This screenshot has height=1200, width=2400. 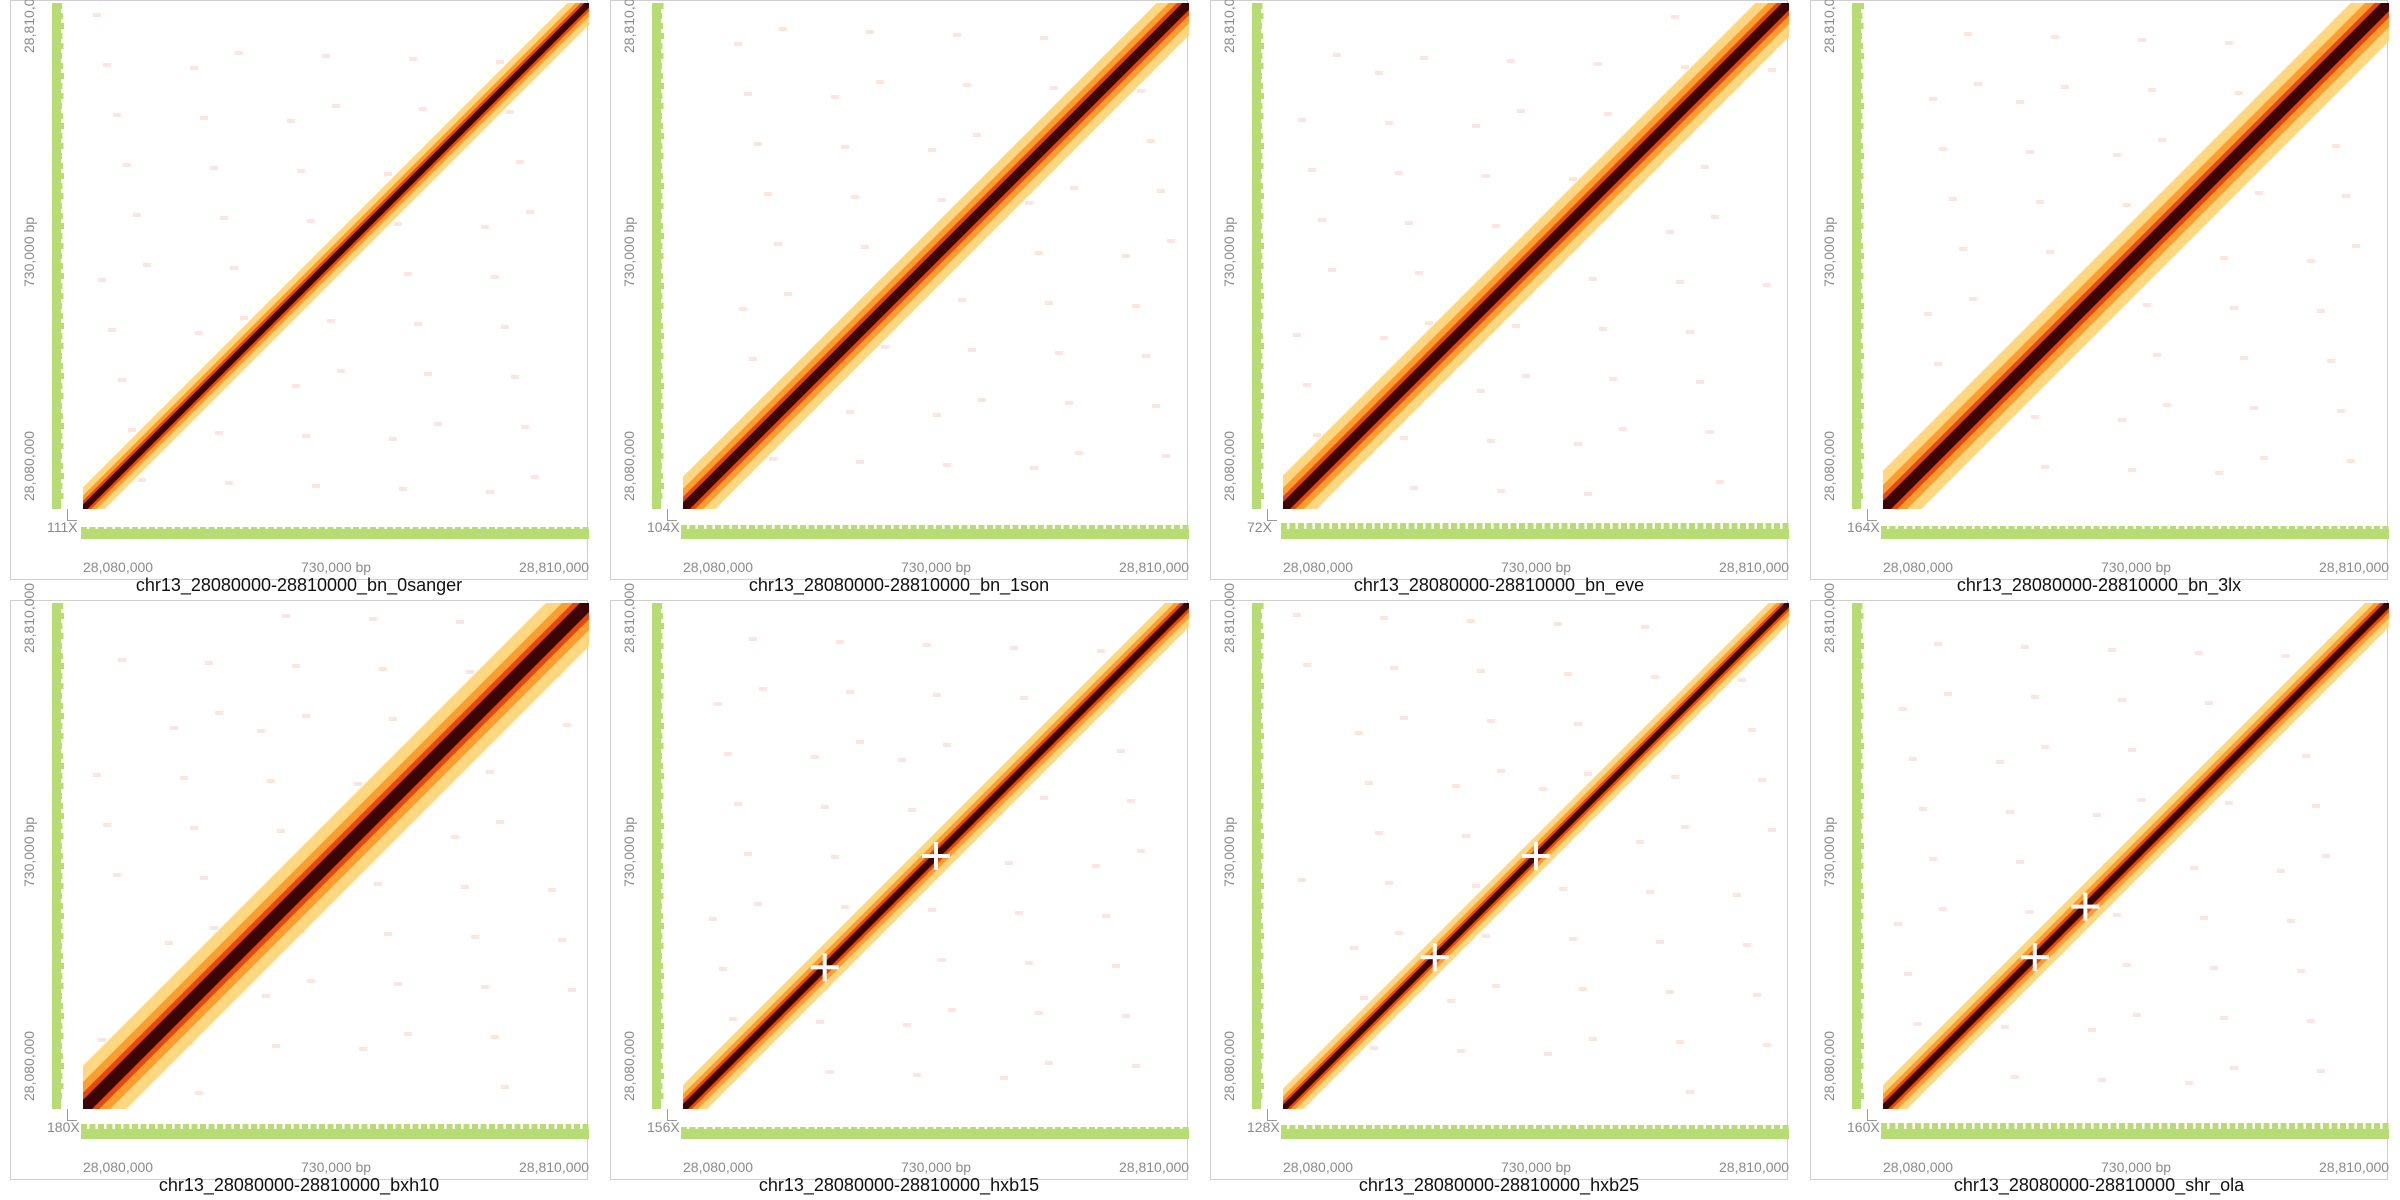 What do you see at coordinates (1263, 1127) in the screenshot?
I see `coverage-depth-label: 128X` at bounding box center [1263, 1127].